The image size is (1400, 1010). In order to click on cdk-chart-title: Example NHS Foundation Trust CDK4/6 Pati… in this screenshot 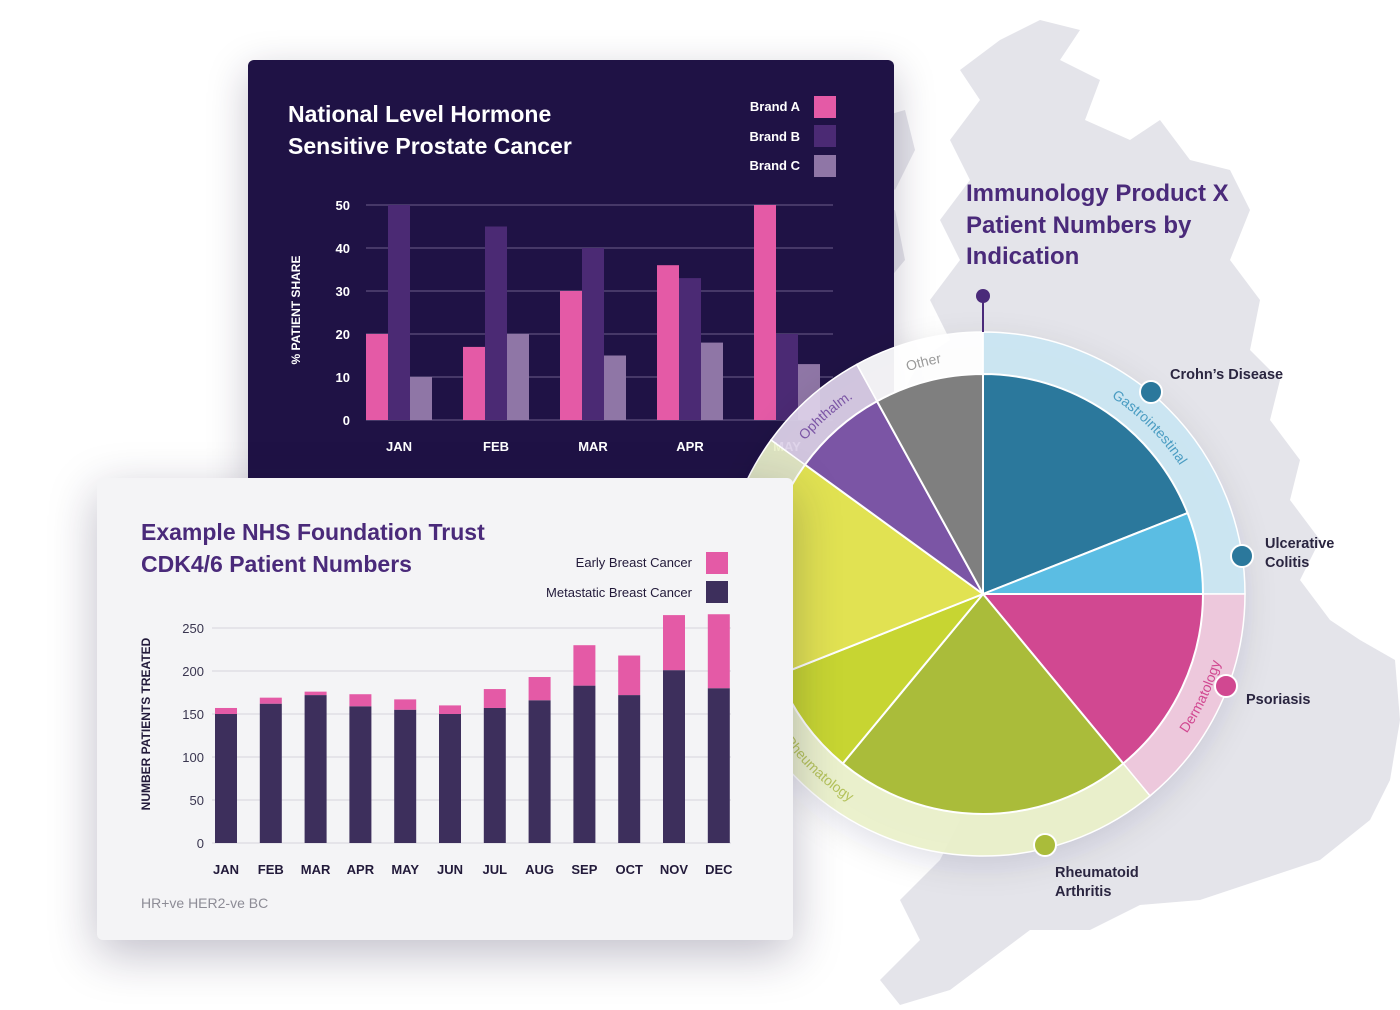, I will do `click(313, 548)`.